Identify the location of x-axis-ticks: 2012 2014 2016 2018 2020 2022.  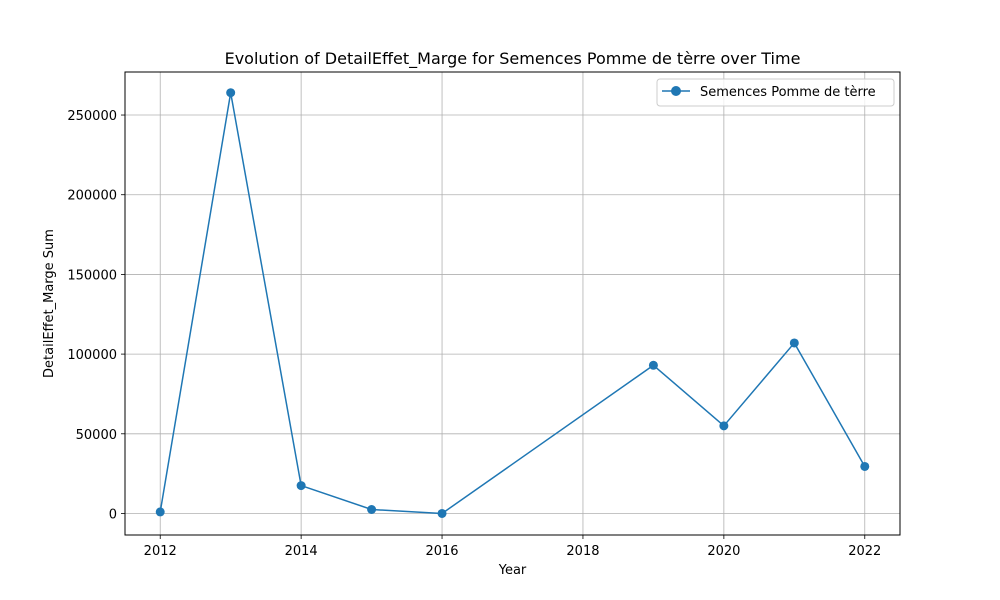
(512, 547).